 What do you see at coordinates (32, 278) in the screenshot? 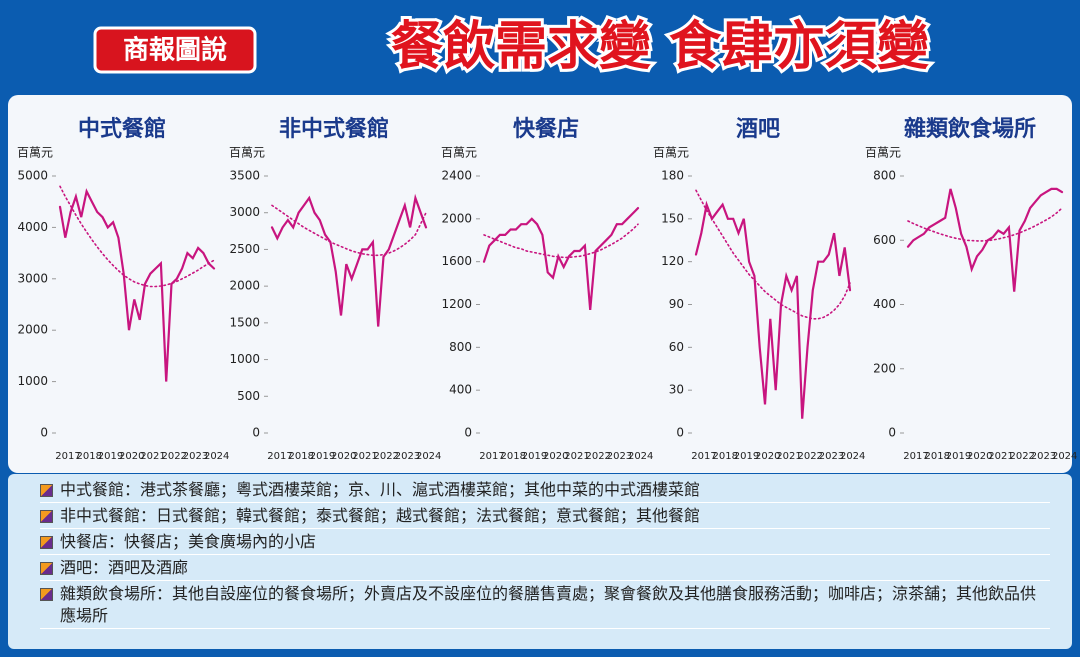
I see `y-tick-label: 3000` at bounding box center [32, 278].